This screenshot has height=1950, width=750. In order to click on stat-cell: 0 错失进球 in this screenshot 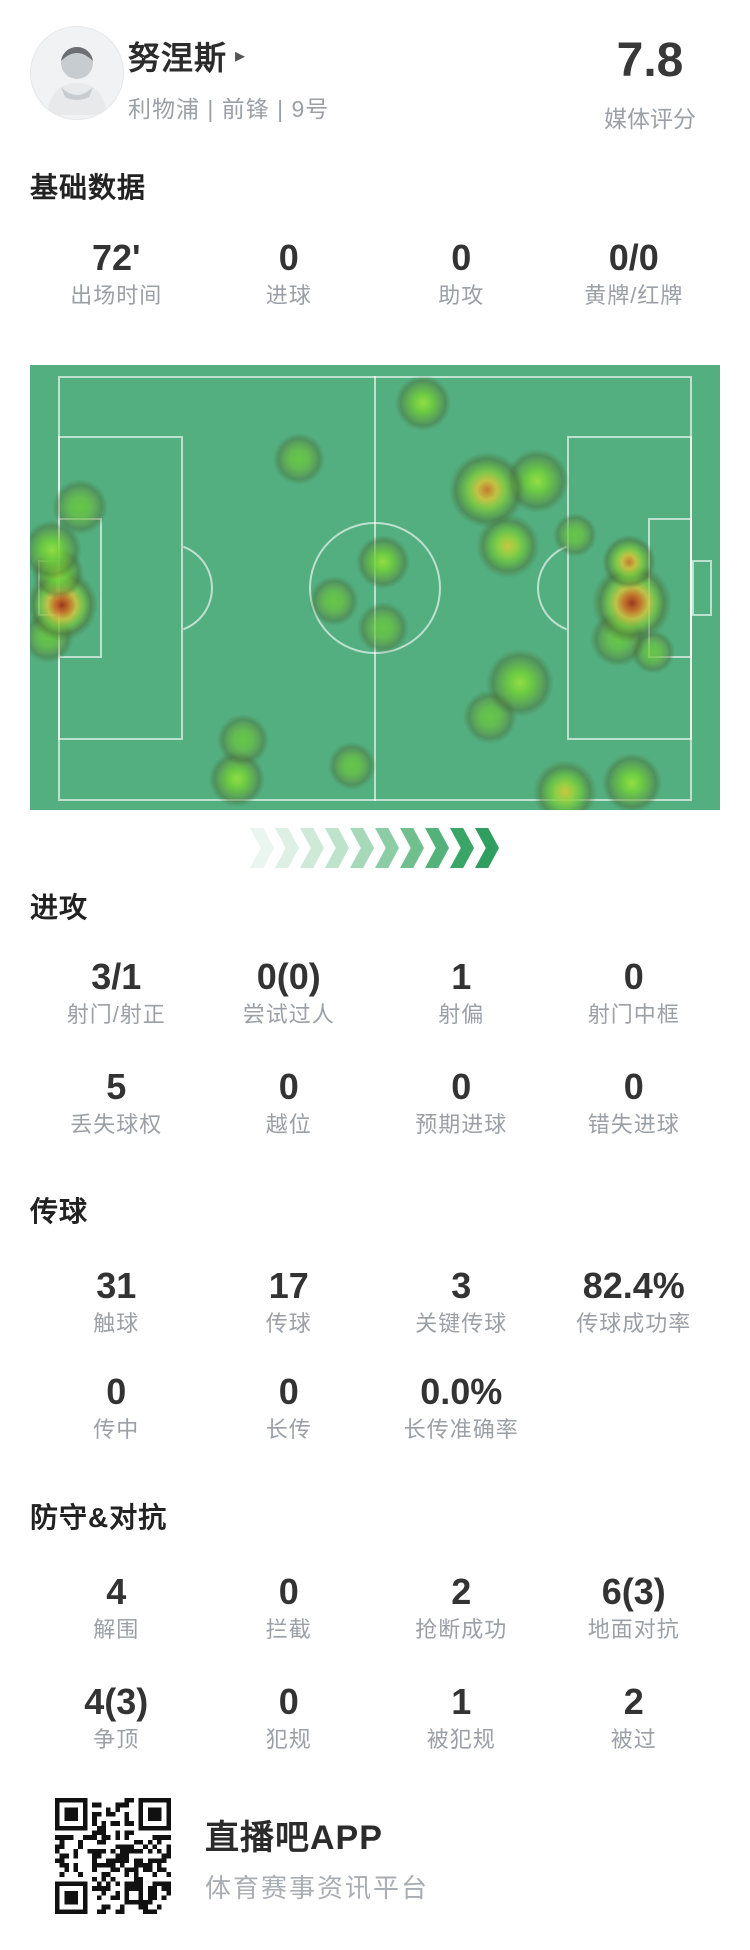, I will do `click(634, 1103)`.